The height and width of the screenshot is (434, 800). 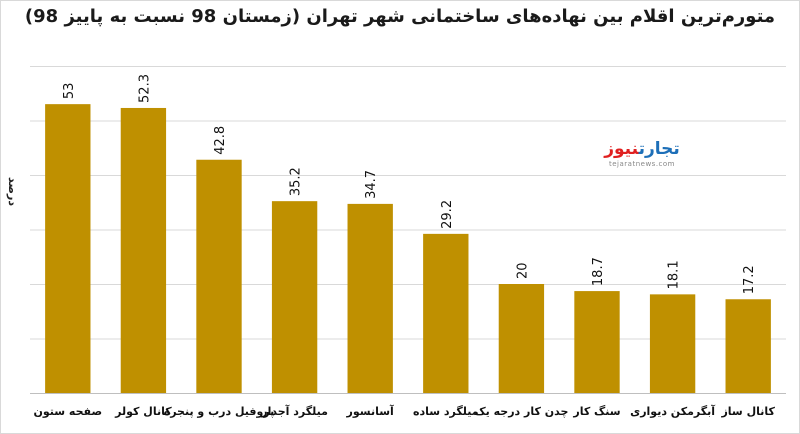 What do you see at coordinates (371, 184) in the screenshot?
I see `bar-value-label: 34.7` at bounding box center [371, 184].